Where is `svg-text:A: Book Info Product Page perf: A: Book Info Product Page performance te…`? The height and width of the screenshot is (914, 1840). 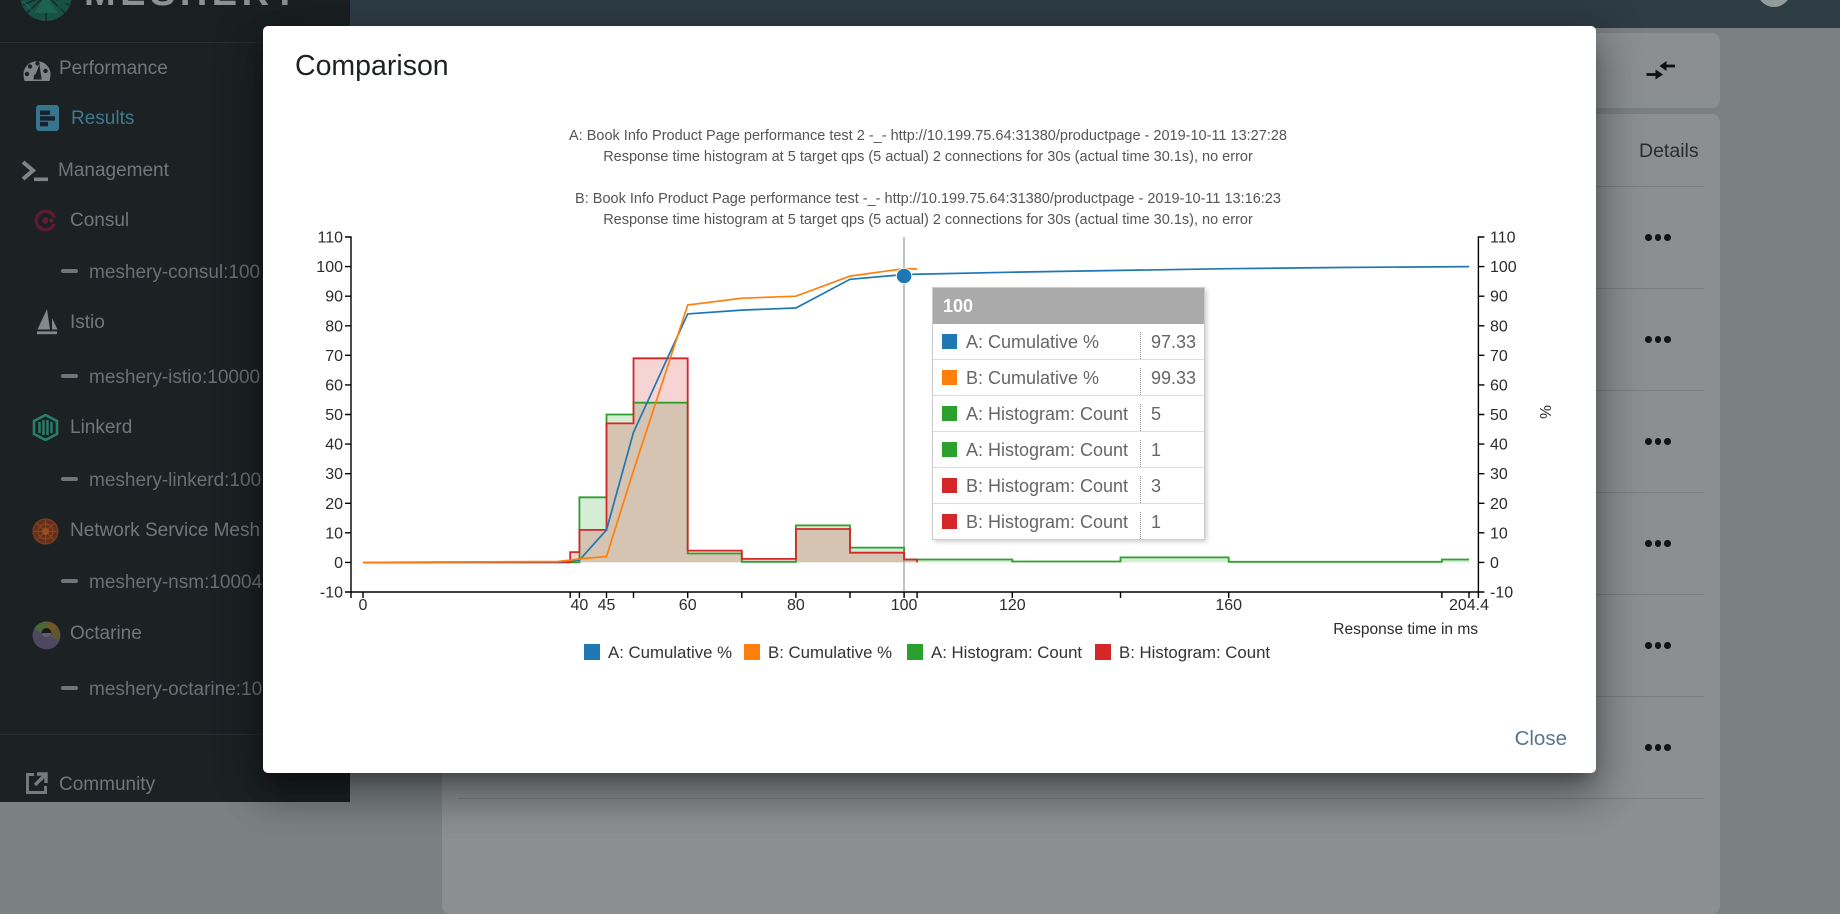 svg-text:A: Book Info Product Page perf: A: Book Info Product Page performance te… is located at coordinates (928, 136).